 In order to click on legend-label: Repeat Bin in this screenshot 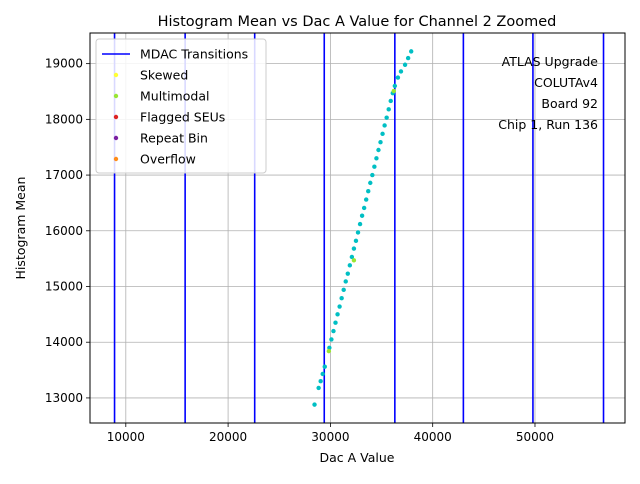, I will do `click(174, 138)`.